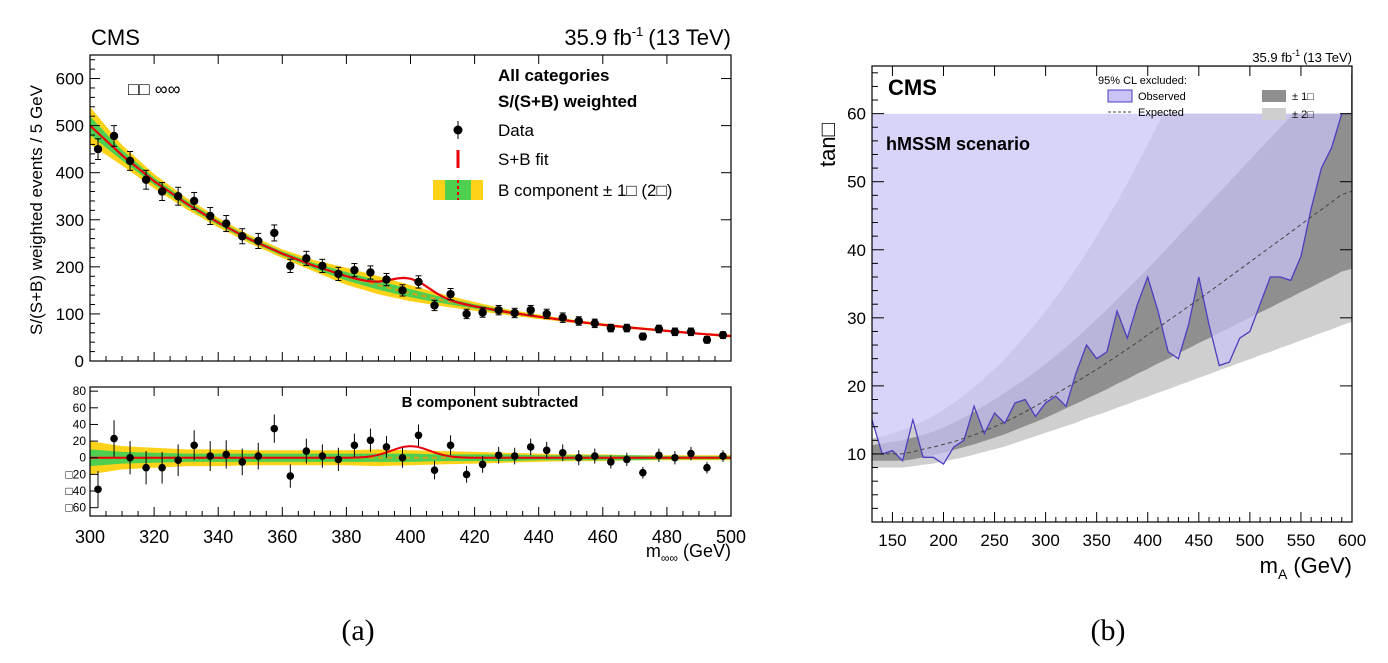 The image size is (1388, 663). I want to click on lumi-sup-b: -1, so click(1296, 53).